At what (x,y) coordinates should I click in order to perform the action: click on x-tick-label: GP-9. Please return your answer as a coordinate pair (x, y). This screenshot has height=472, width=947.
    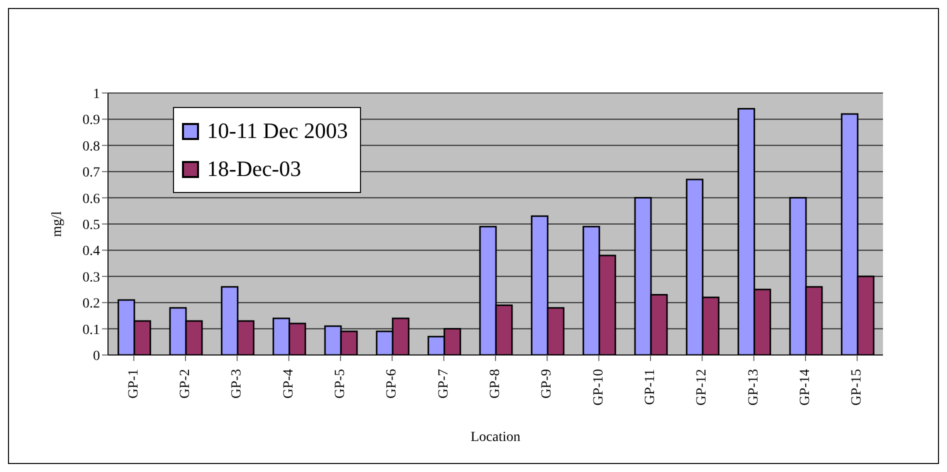
    Looking at the image, I should click on (547, 384).